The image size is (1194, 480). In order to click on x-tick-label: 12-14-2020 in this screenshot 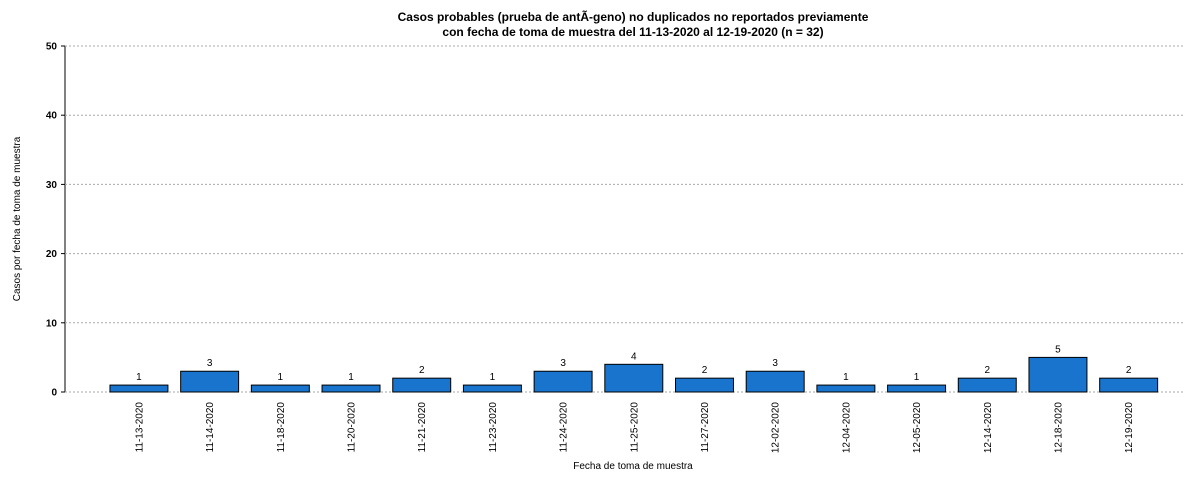, I will do `click(988, 428)`.